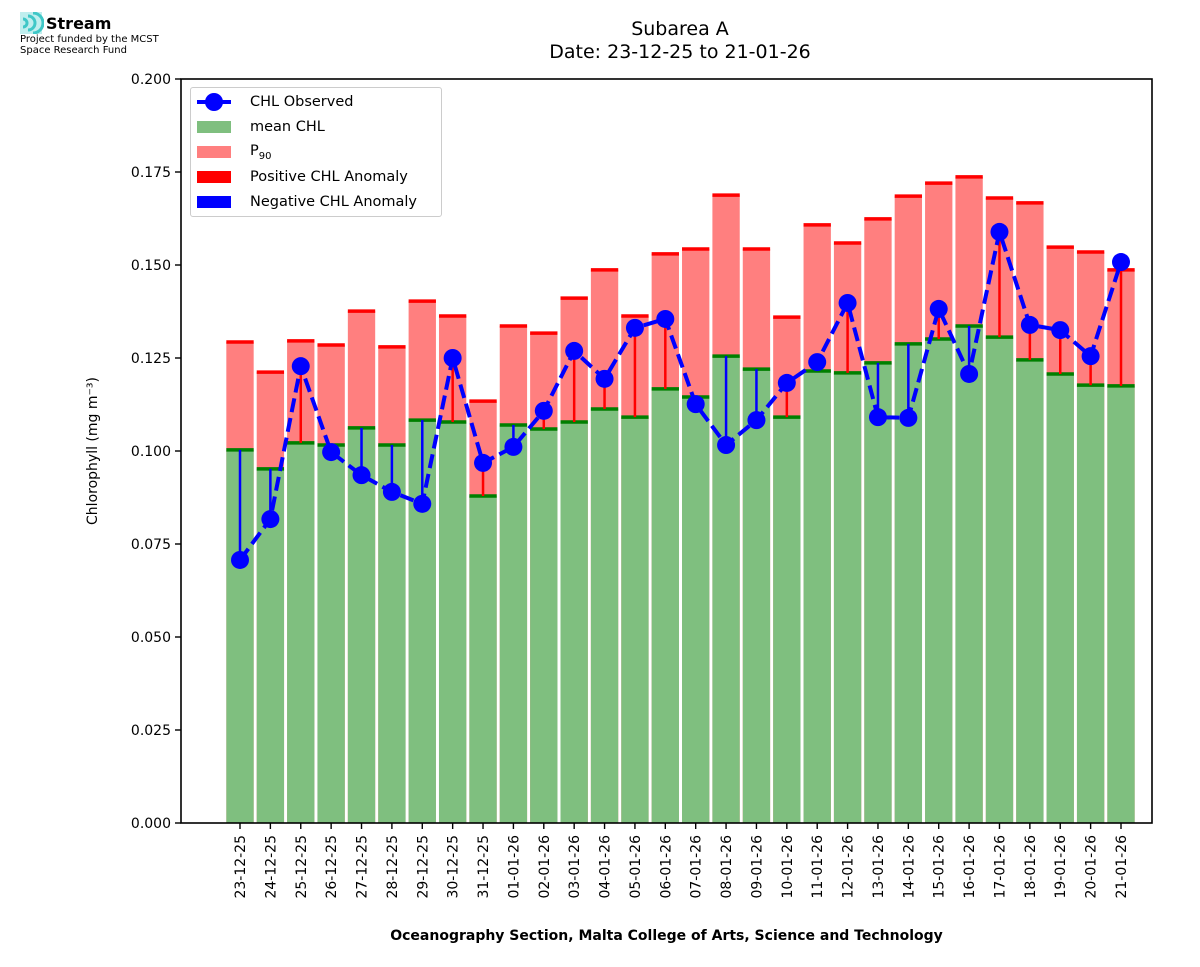 The image size is (1200, 967). What do you see at coordinates (970, 867) in the screenshot?
I see `x-tick-label: 16-01-26` at bounding box center [970, 867].